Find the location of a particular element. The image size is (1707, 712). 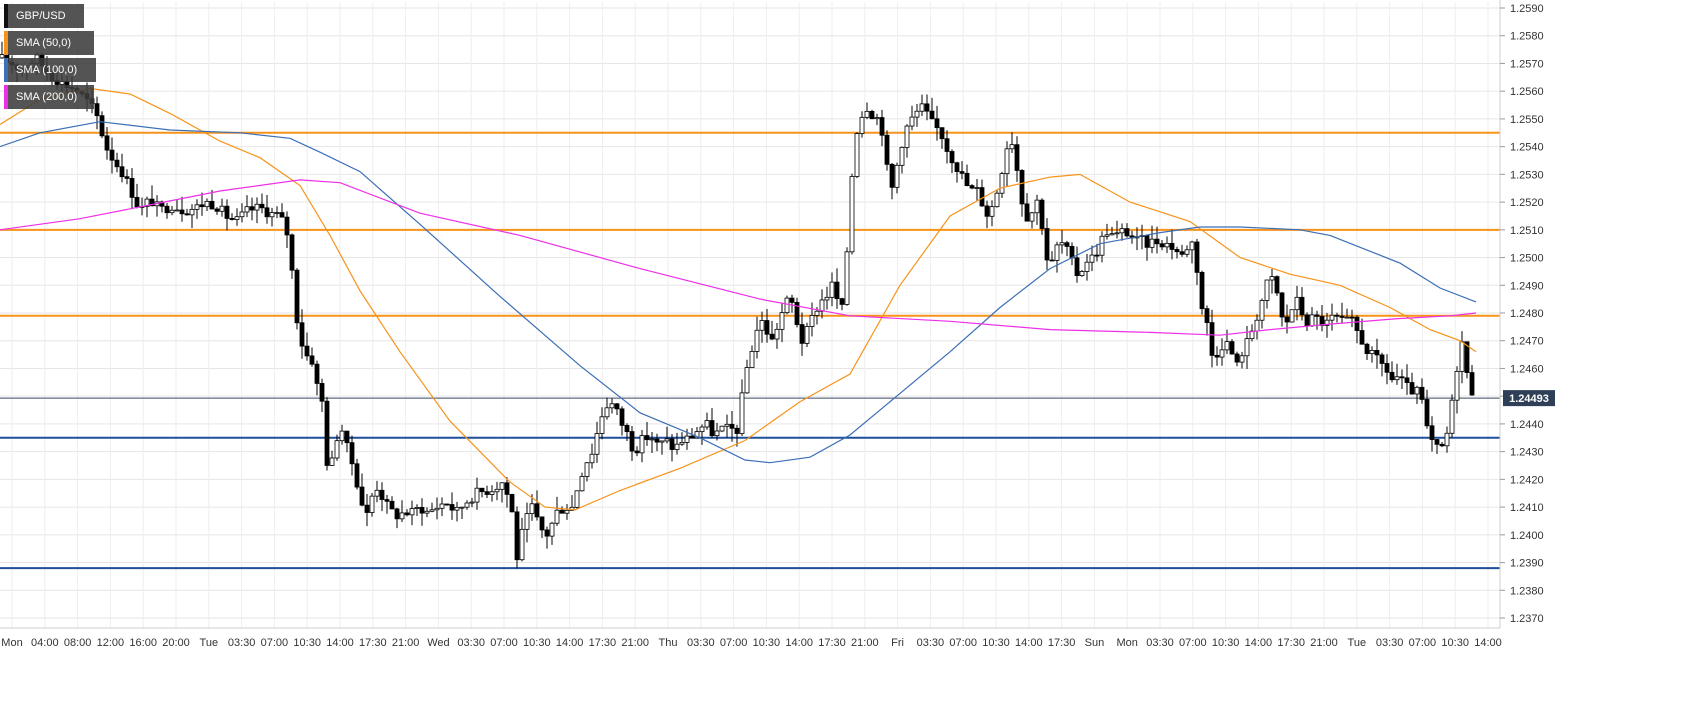

legend-symbol: GBP/USD is located at coordinates (44, 16).